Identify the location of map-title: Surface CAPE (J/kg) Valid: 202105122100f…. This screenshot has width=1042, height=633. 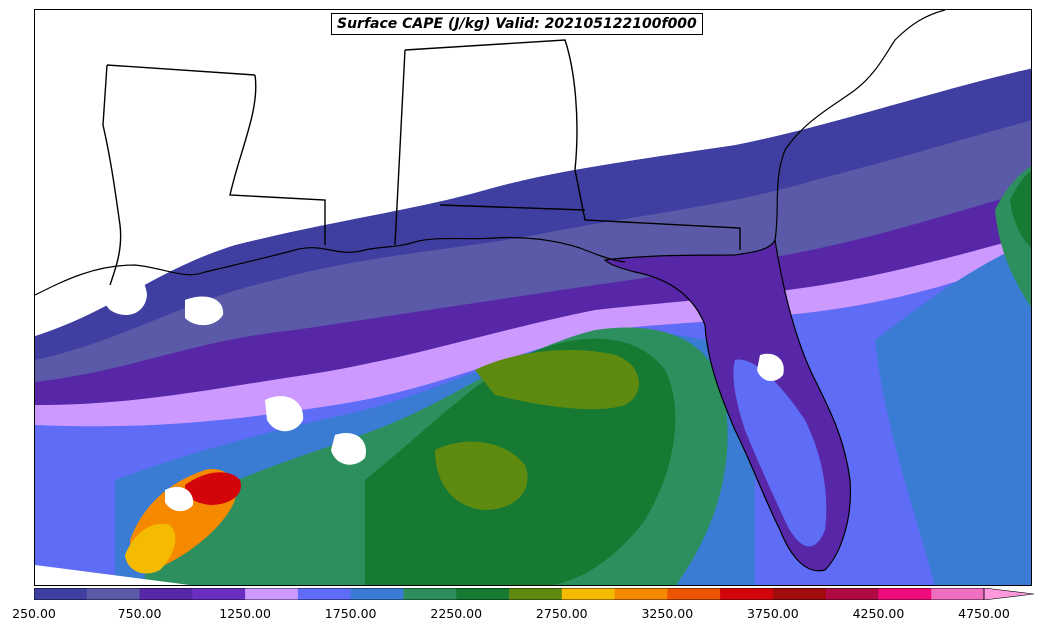
(517, 24).